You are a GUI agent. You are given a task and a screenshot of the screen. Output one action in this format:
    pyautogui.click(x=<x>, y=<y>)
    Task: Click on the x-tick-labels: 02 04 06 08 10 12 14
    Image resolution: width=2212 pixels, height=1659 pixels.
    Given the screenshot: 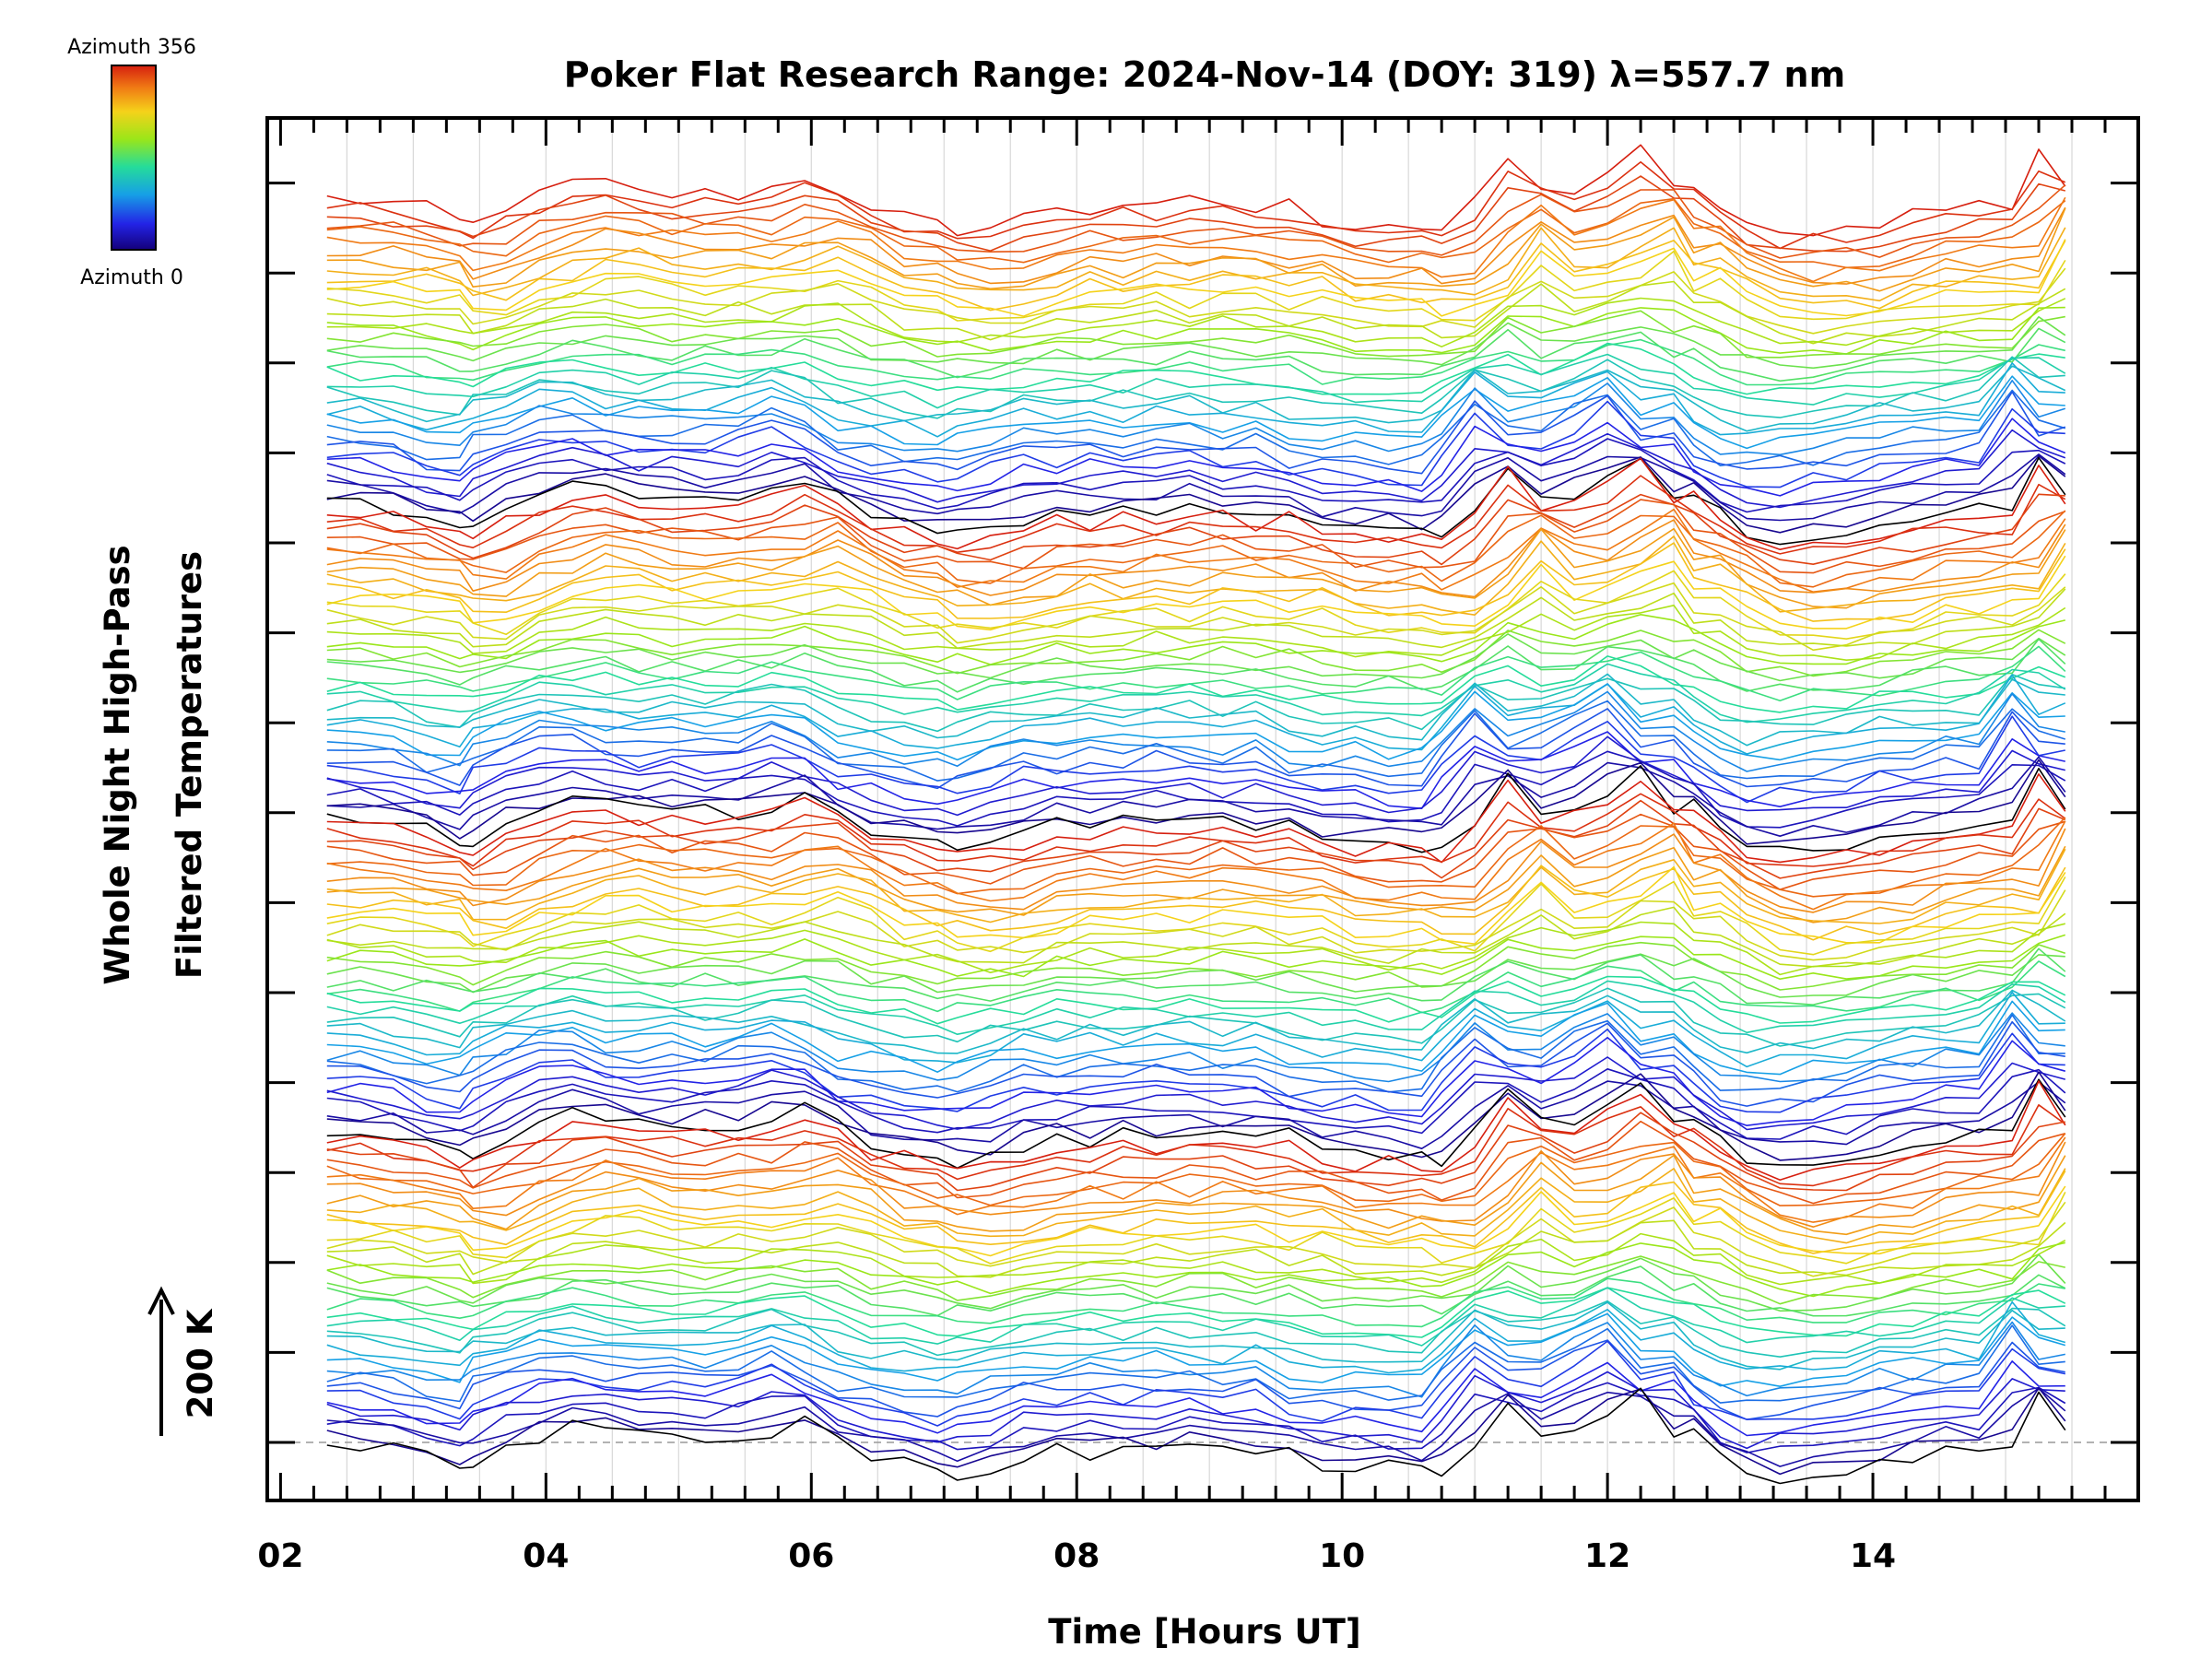 What is the action you would take?
    pyautogui.click(x=1076, y=1556)
    